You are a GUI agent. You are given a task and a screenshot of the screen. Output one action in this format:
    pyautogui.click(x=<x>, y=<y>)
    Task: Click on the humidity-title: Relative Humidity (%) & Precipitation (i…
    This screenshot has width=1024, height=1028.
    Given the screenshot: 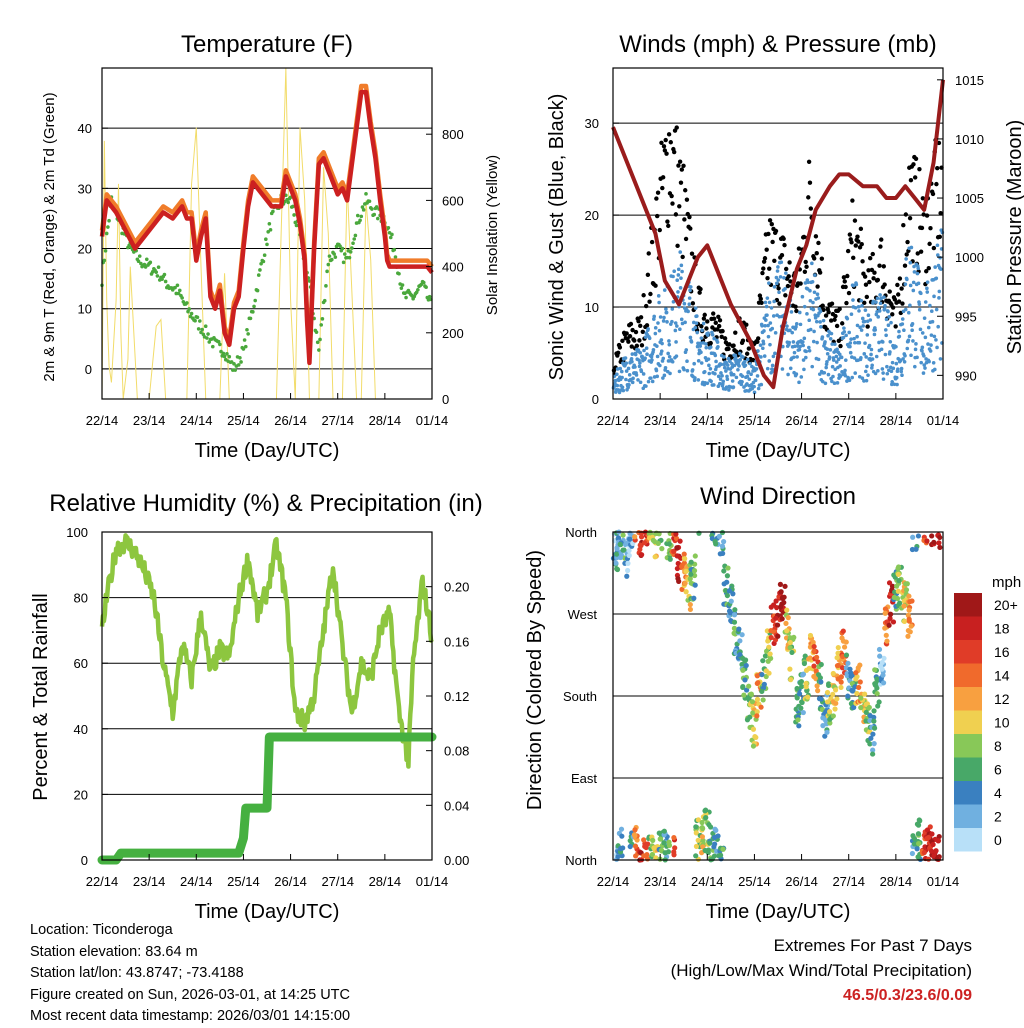 What is the action you would take?
    pyautogui.click(x=265, y=503)
    